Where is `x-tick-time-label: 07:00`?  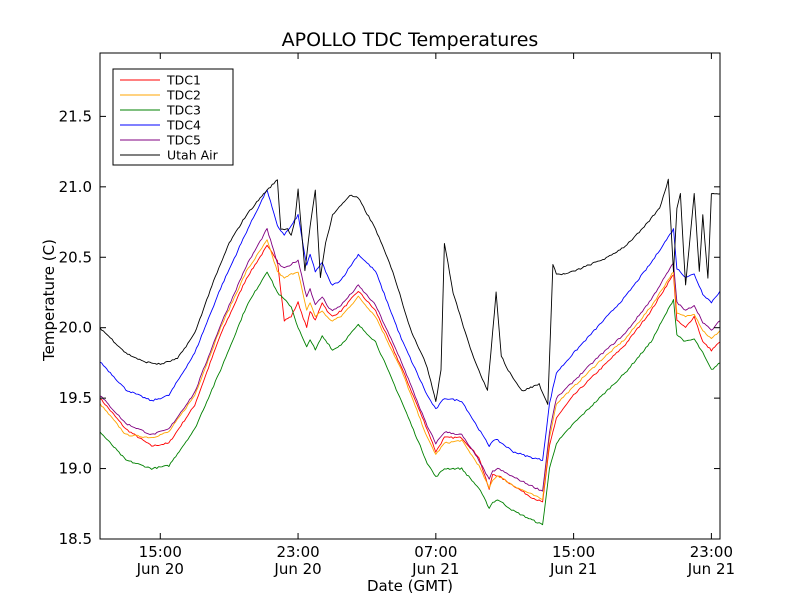
x-tick-time-label: 07:00 is located at coordinates (435, 552).